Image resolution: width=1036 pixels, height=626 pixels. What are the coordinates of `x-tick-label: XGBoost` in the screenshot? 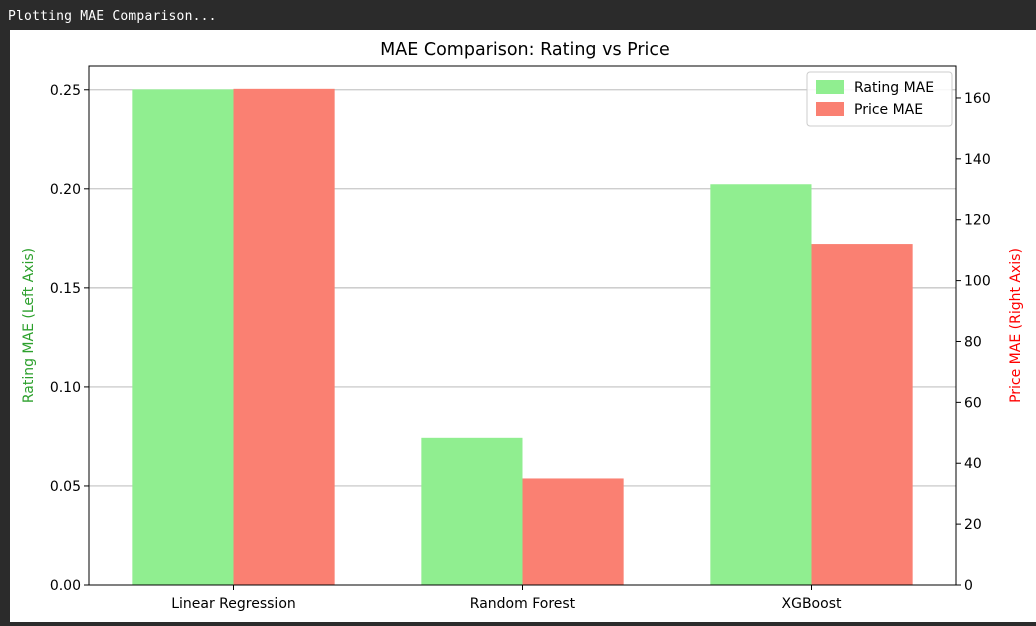 It's located at (812, 604).